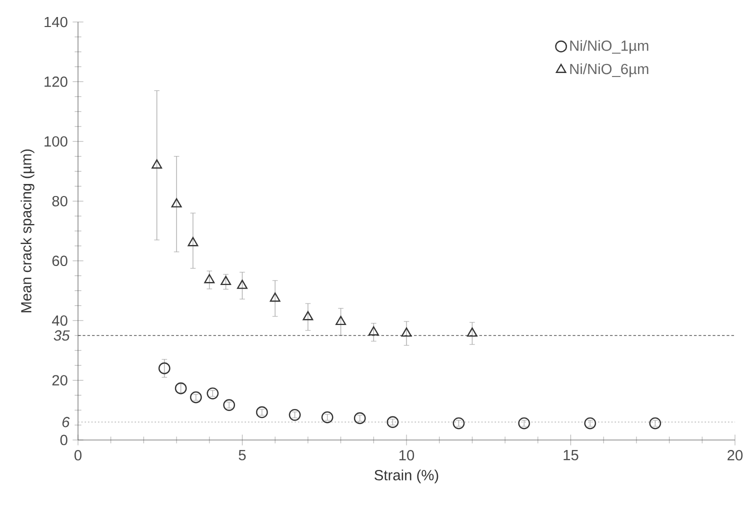 This screenshot has width=746, height=510. What do you see at coordinates (66, 422) in the screenshot?
I see `ref-line-label: 6` at bounding box center [66, 422].